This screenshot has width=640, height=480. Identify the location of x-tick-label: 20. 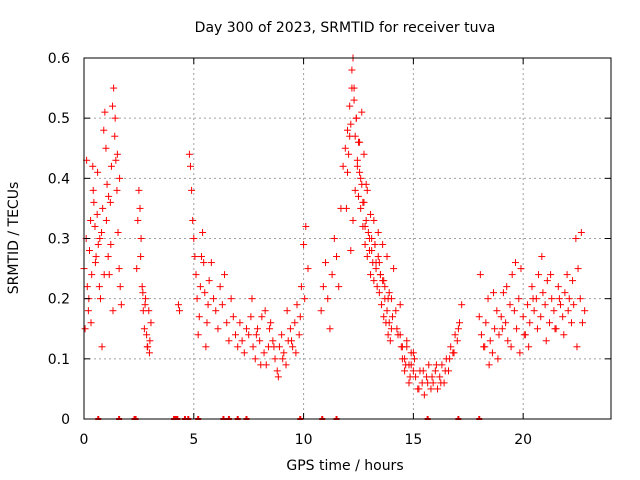
(523, 440).